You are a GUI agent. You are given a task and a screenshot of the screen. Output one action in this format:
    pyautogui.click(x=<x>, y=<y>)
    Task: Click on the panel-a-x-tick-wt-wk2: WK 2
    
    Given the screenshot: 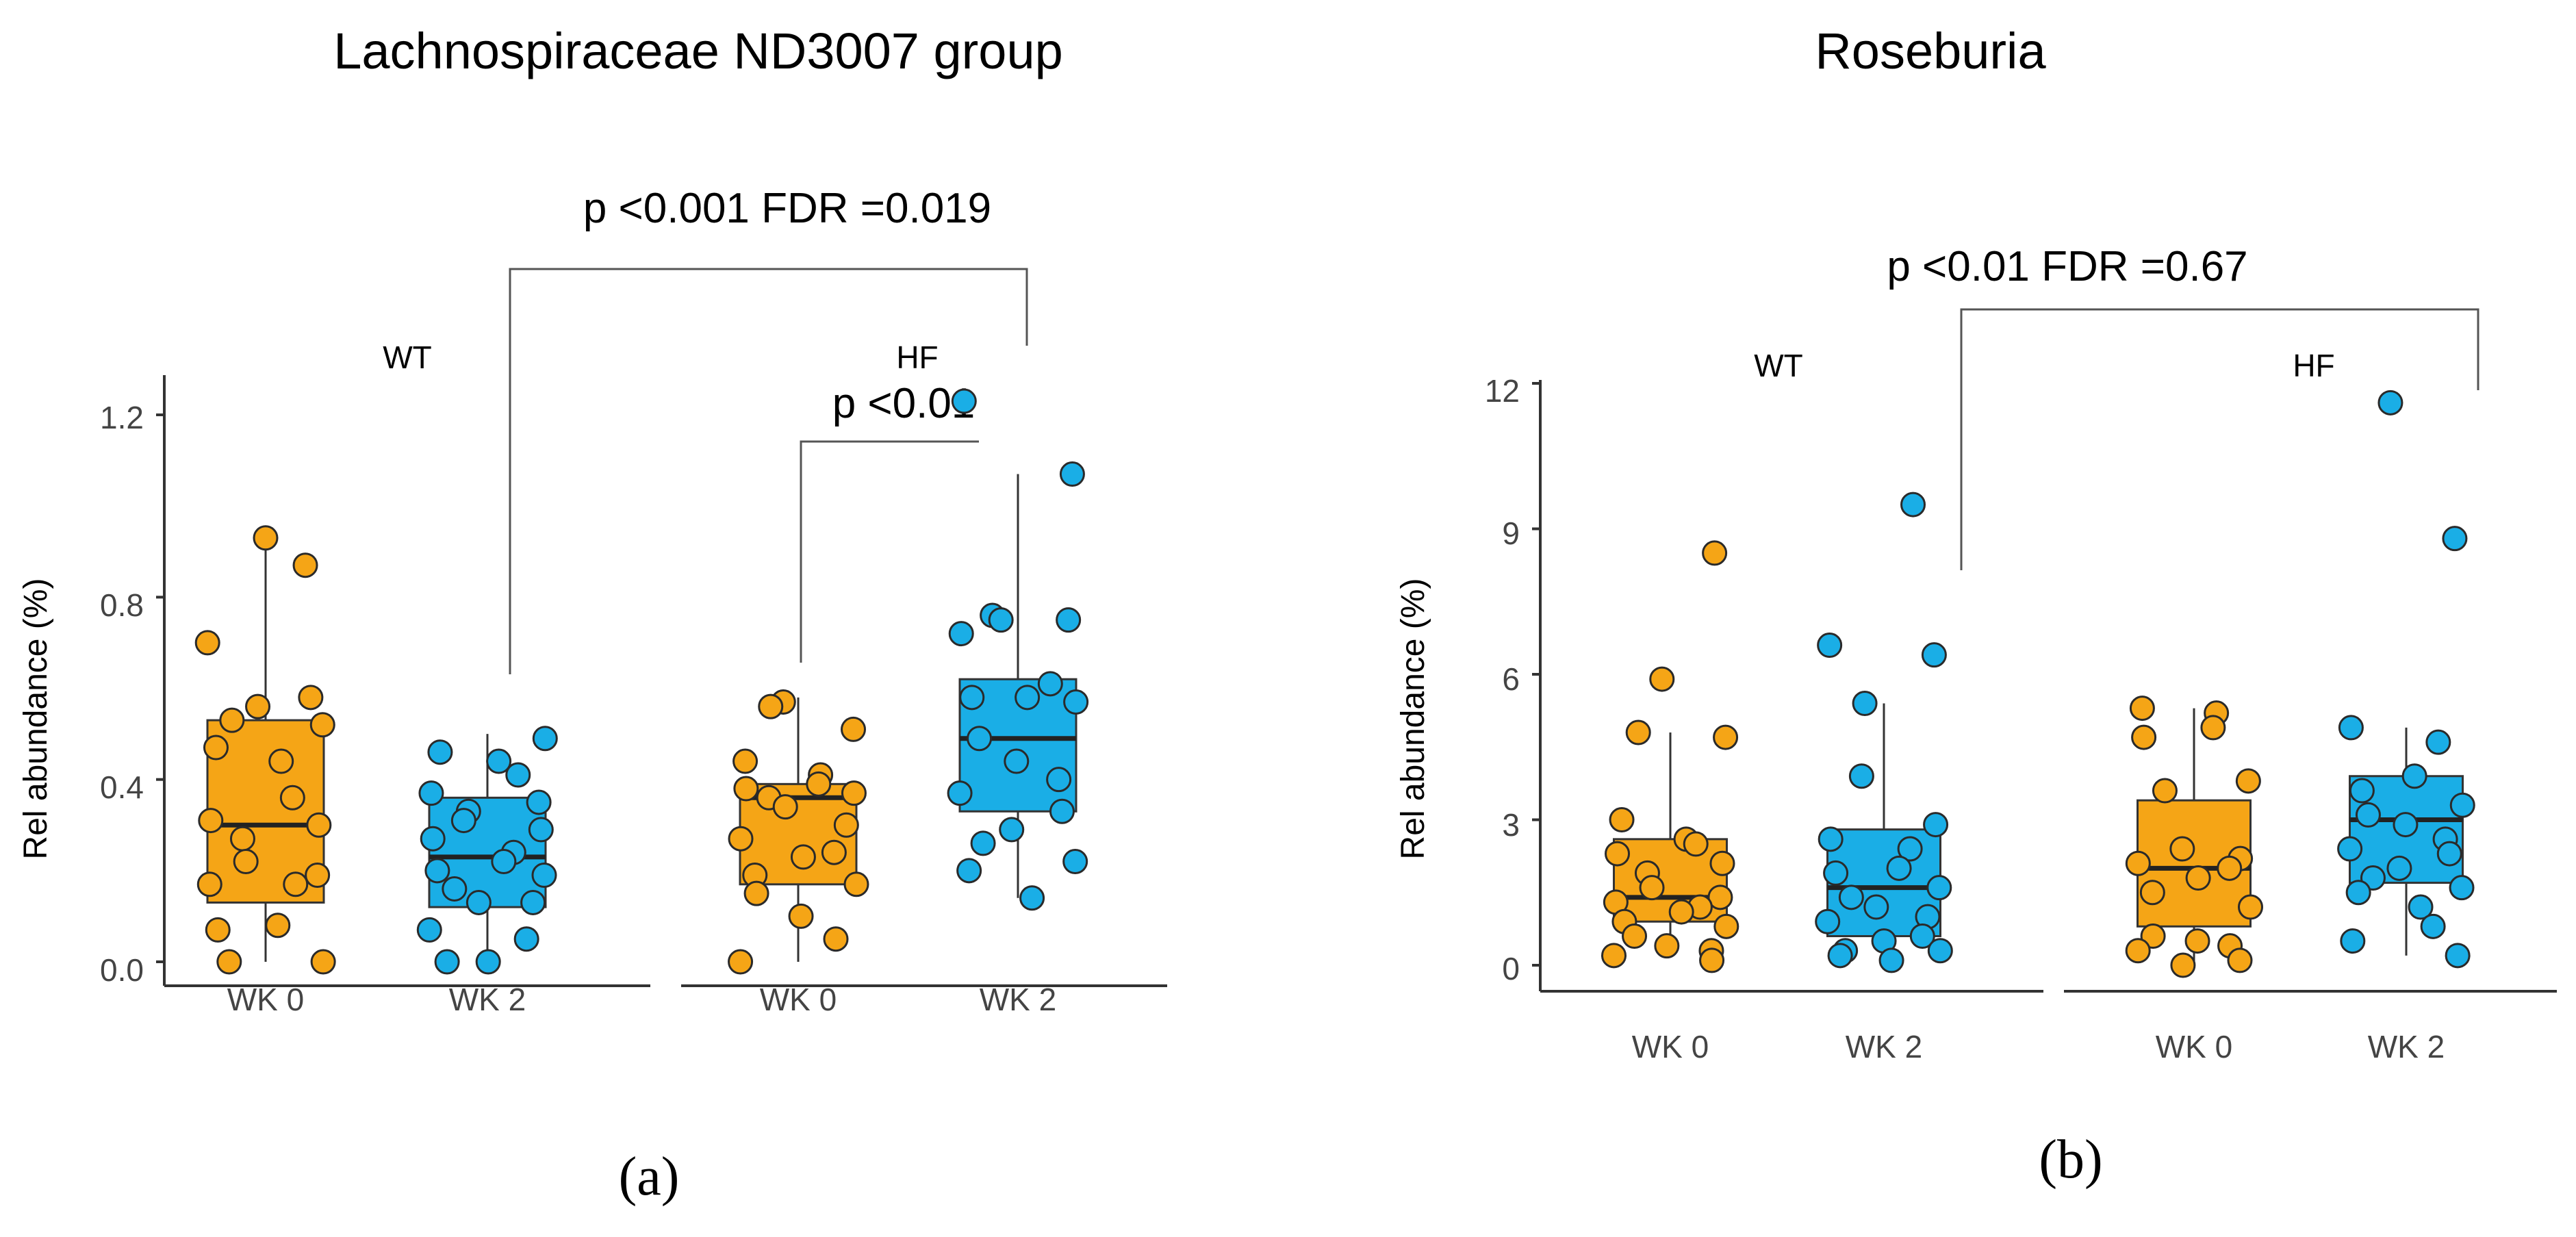 What is the action you would take?
    pyautogui.click(x=488, y=999)
    